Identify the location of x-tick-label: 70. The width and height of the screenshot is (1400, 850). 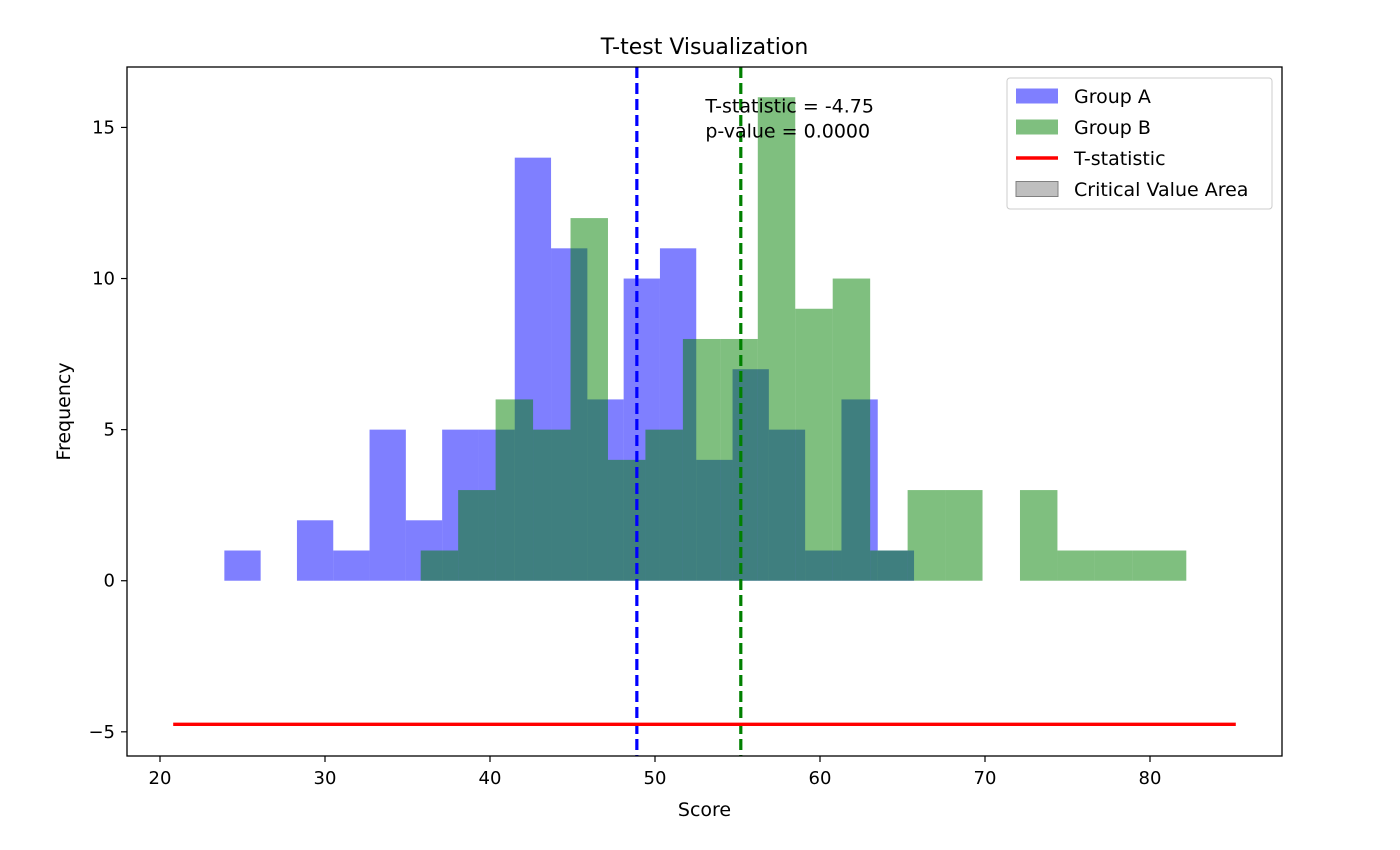
(985, 778).